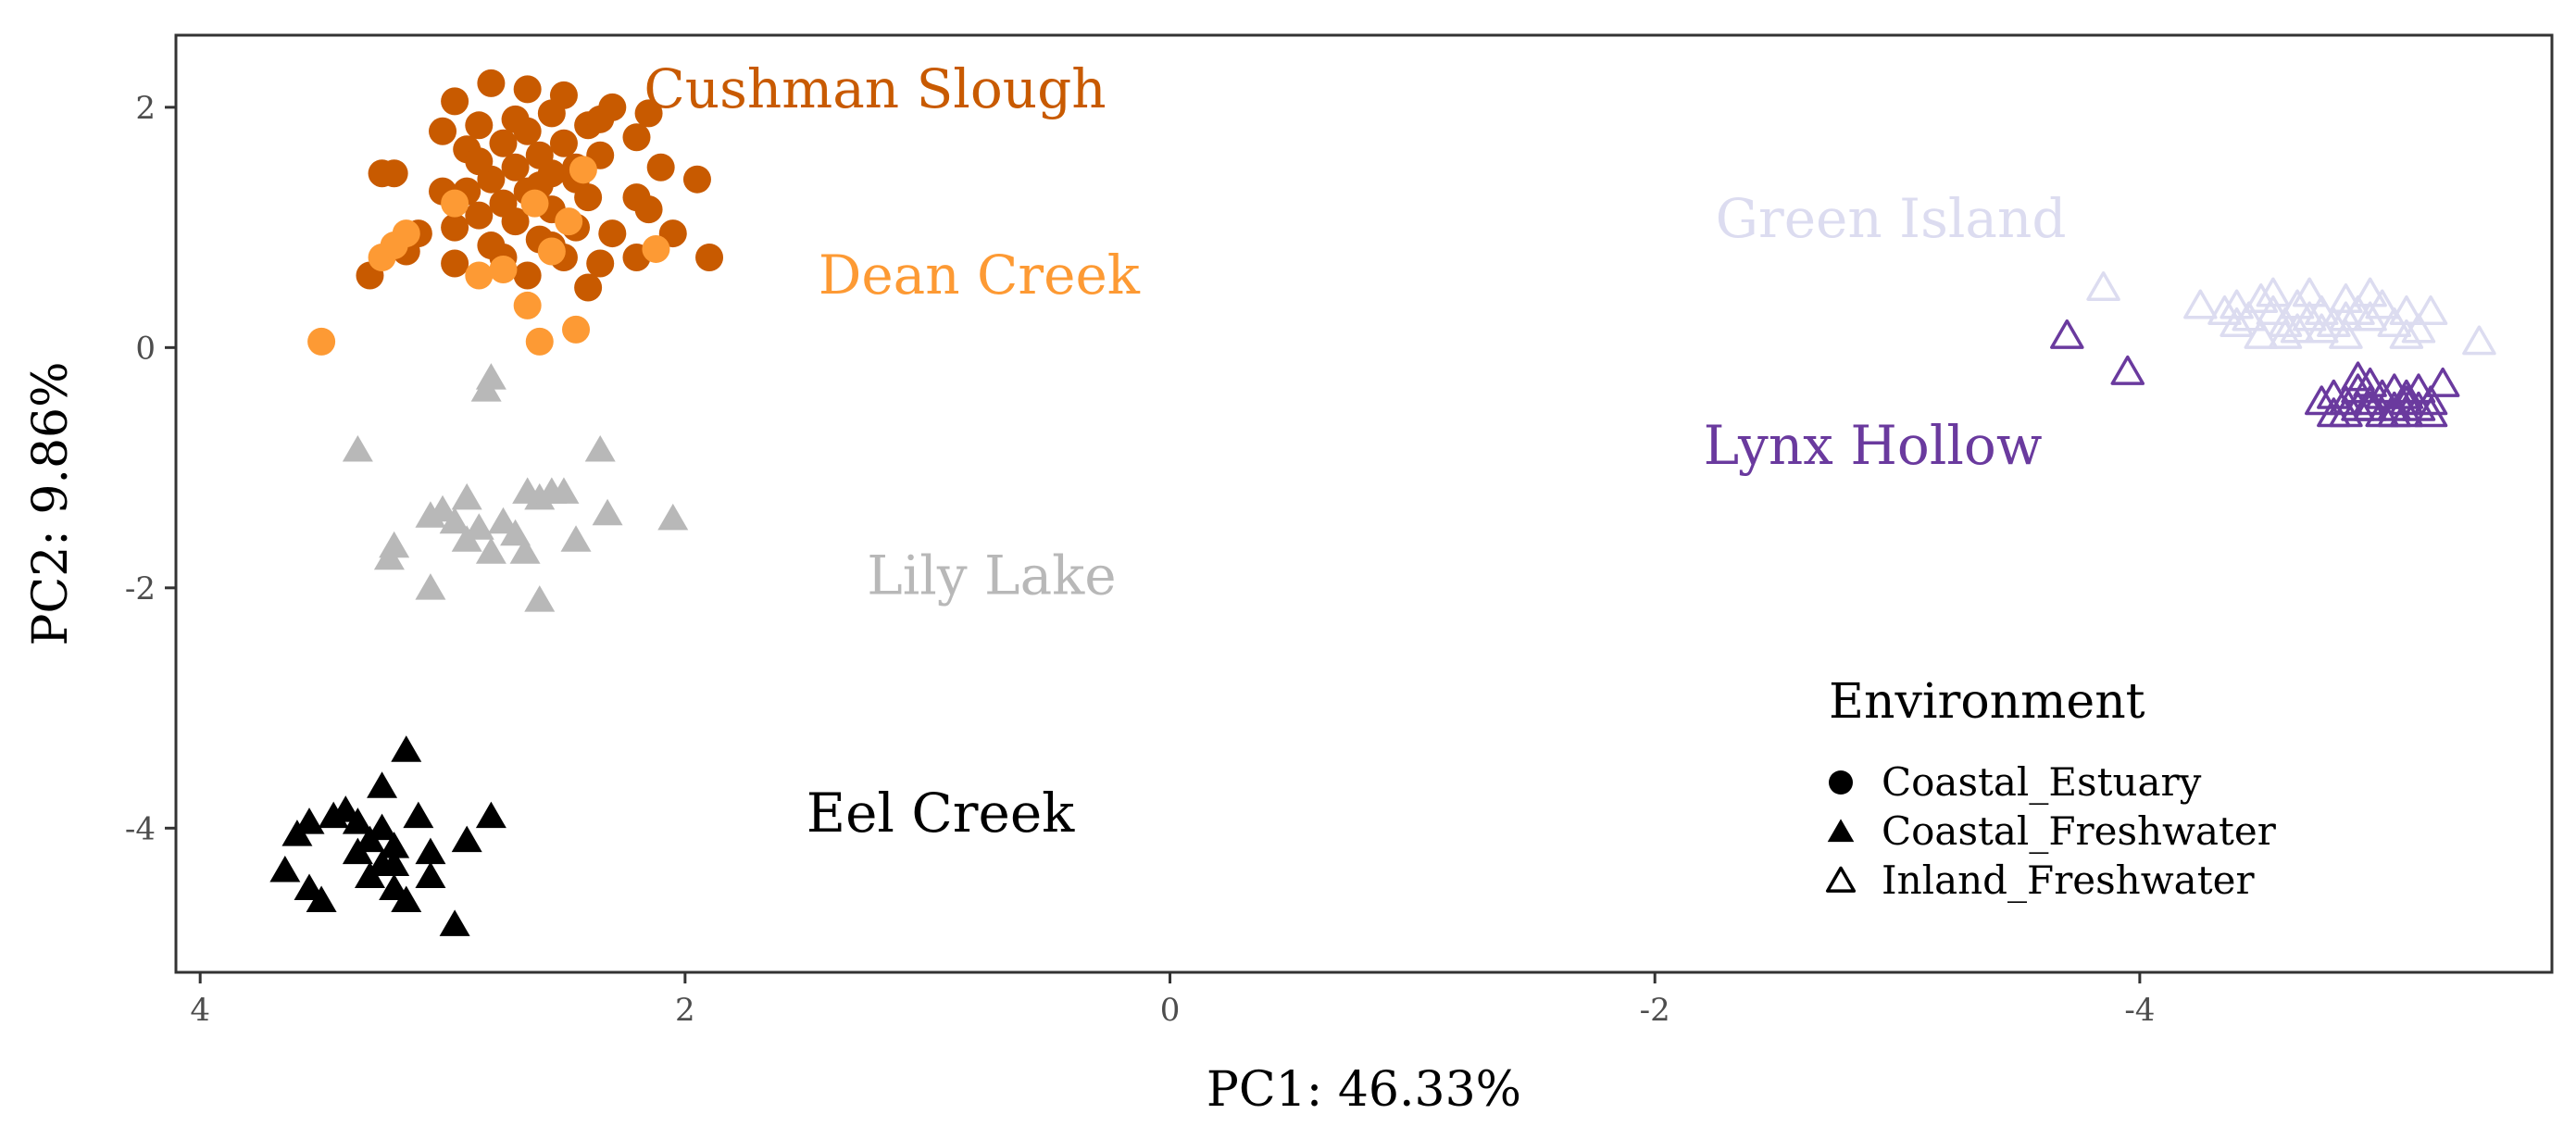 This screenshot has width=2576, height=1139. Describe the element at coordinates (51, 503) in the screenshot. I see `y-axis-title: PC2: 9.86%` at that location.